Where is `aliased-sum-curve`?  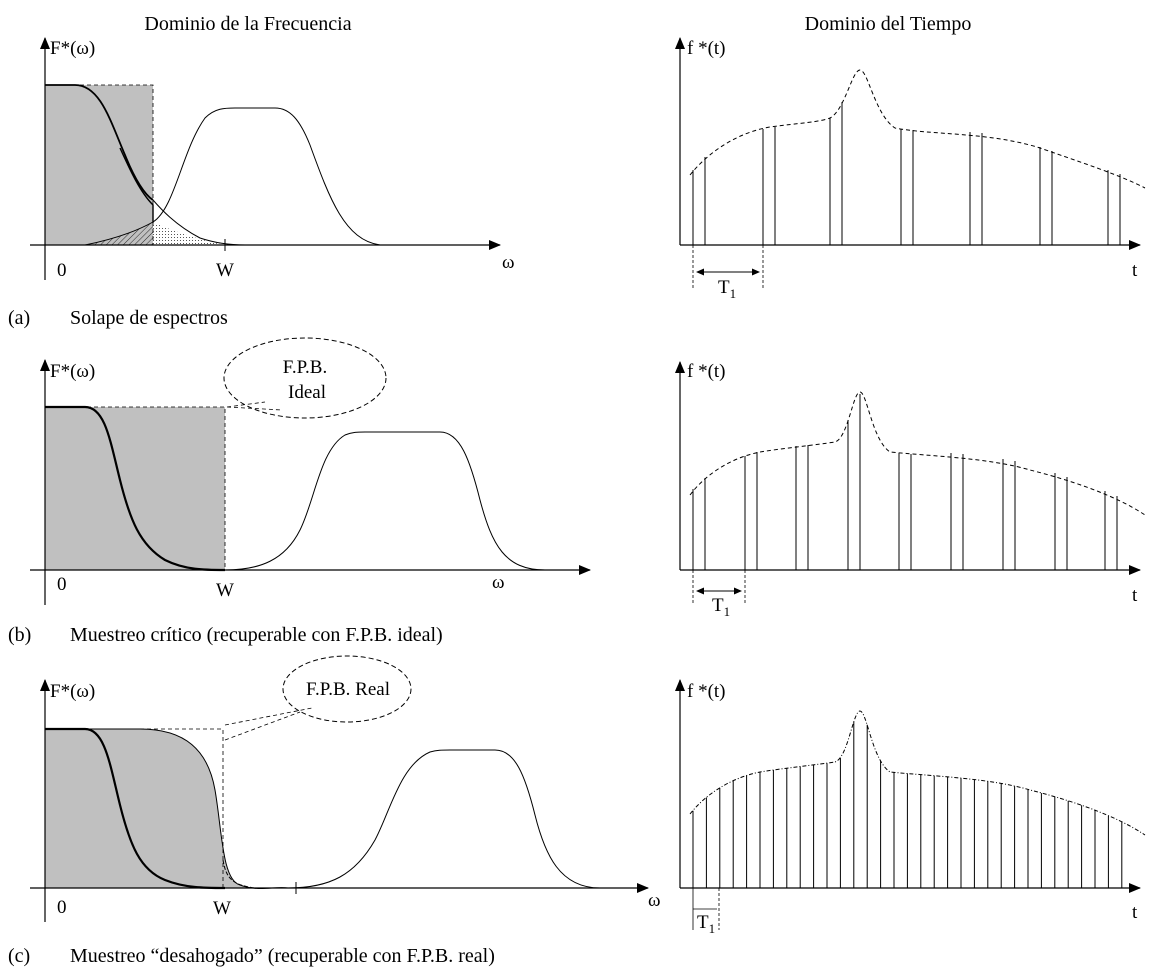 aliased-sum-curve is located at coordinates (136, 184).